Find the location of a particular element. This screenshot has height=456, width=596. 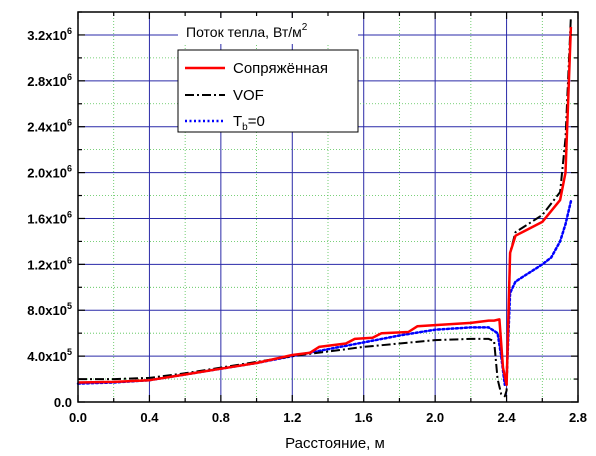

legend-label-conjugate: Сопряжённая is located at coordinates (280, 68).